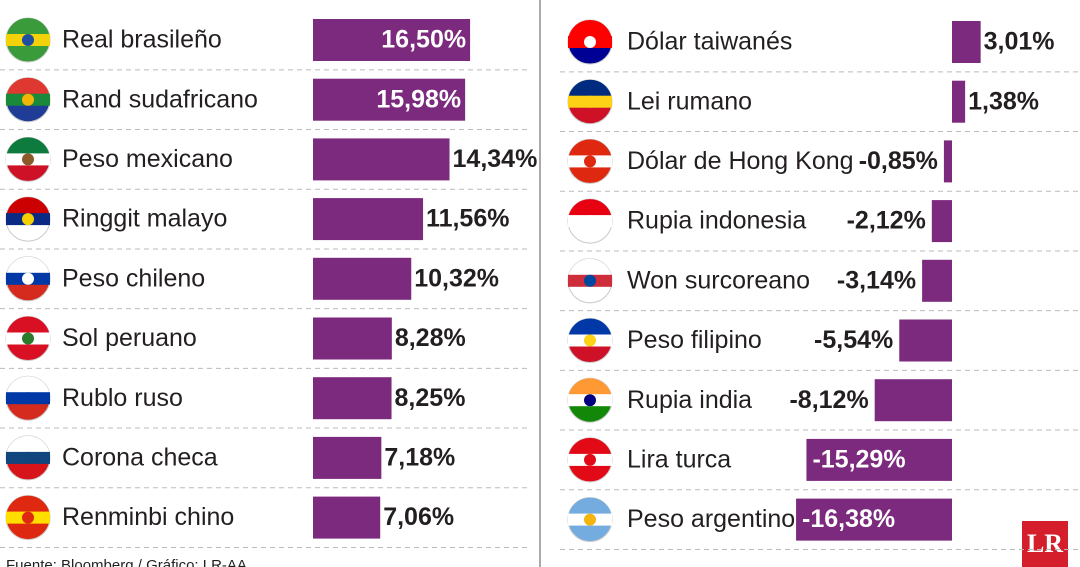 The width and height of the screenshot is (1080, 567). Describe the element at coordinates (1019, 42) in the screenshot. I see `value-label: 3,01%` at that location.